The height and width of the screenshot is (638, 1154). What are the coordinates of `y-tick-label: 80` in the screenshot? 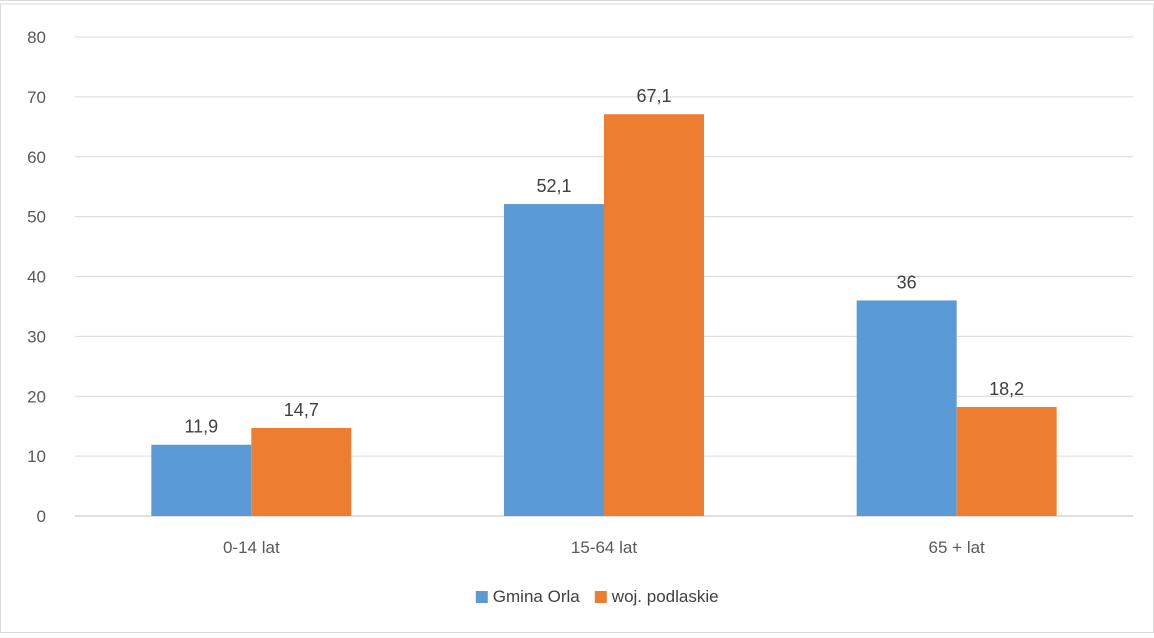 It's located at (36, 37).